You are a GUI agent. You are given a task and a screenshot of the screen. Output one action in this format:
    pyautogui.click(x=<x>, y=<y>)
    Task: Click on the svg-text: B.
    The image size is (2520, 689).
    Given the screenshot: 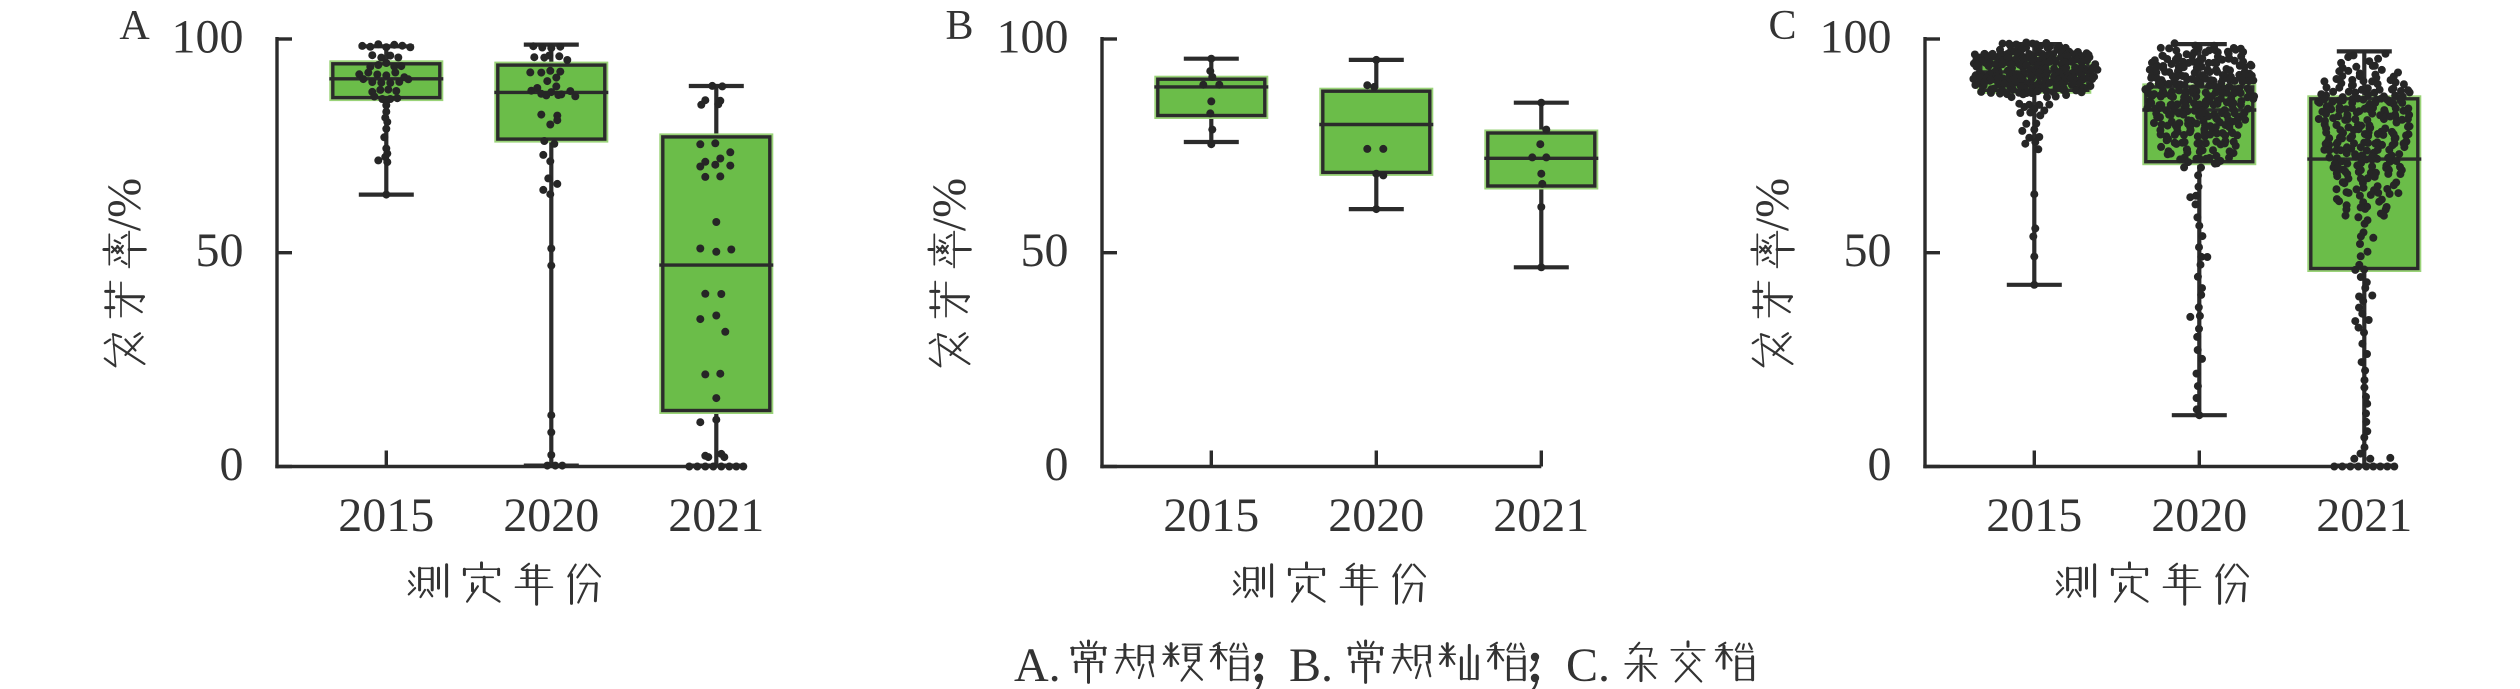 What is the action you would take?
    pyautogui.click(x=1311, y=664)
    